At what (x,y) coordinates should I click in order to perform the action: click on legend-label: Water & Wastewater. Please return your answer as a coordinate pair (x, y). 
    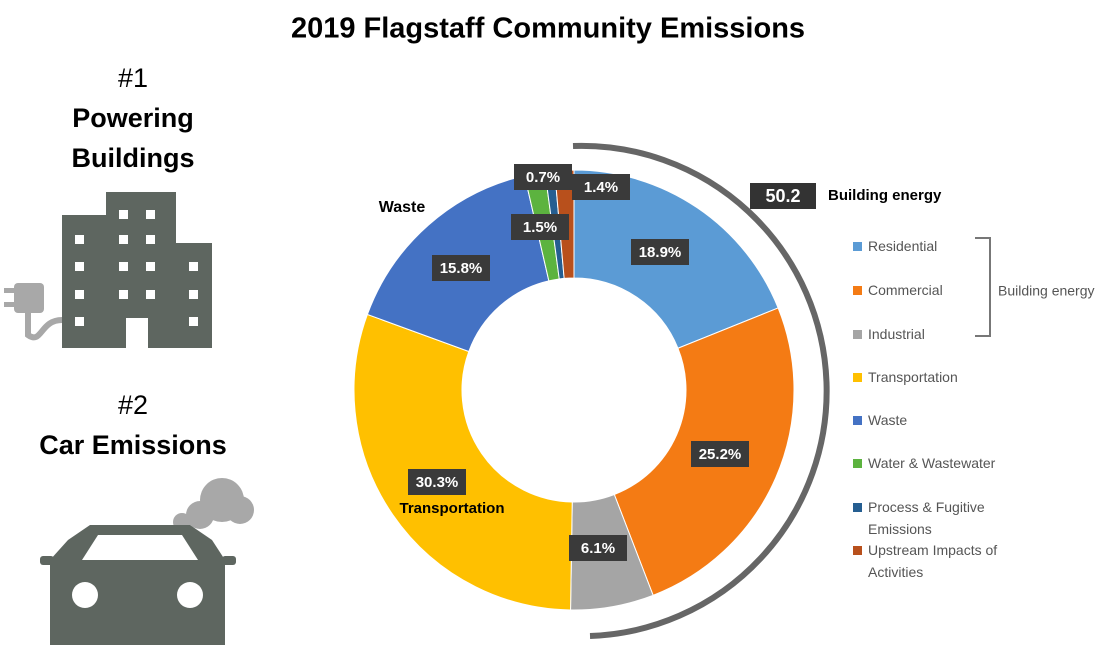
    Looking at the image, I should click on (932, 463).